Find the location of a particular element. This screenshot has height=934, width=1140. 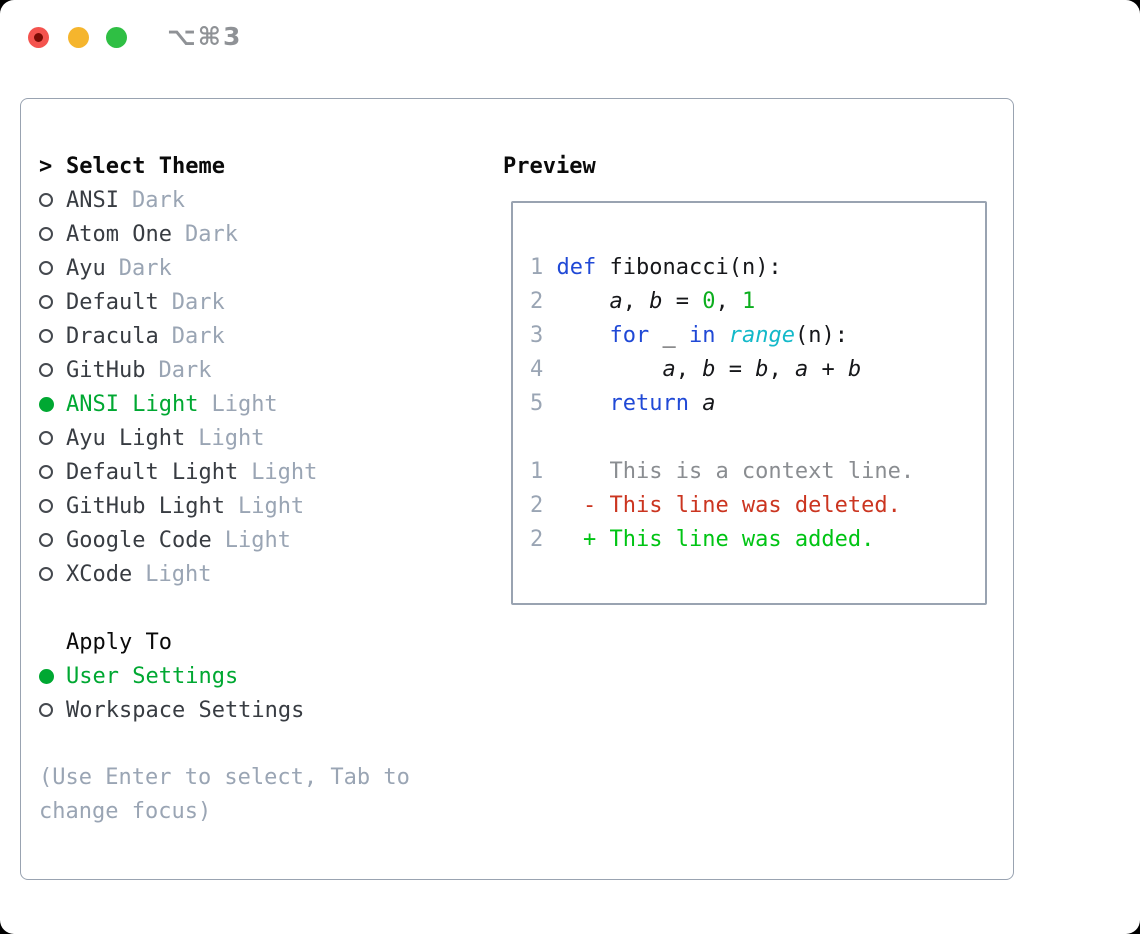

theme-option-label: GitHub Light is located at coordinates (145, 506).